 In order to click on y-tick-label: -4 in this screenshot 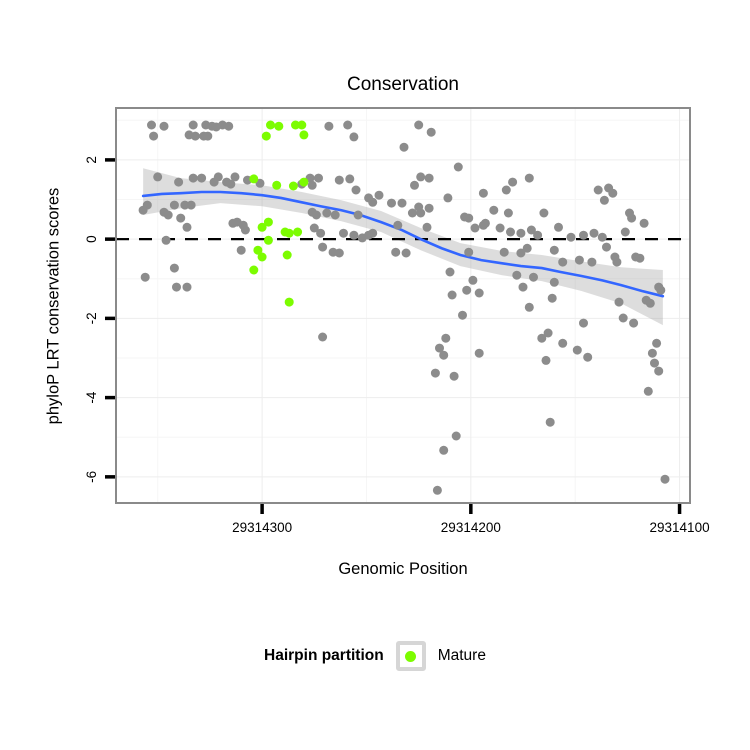, I will do `click(91, 397)`.